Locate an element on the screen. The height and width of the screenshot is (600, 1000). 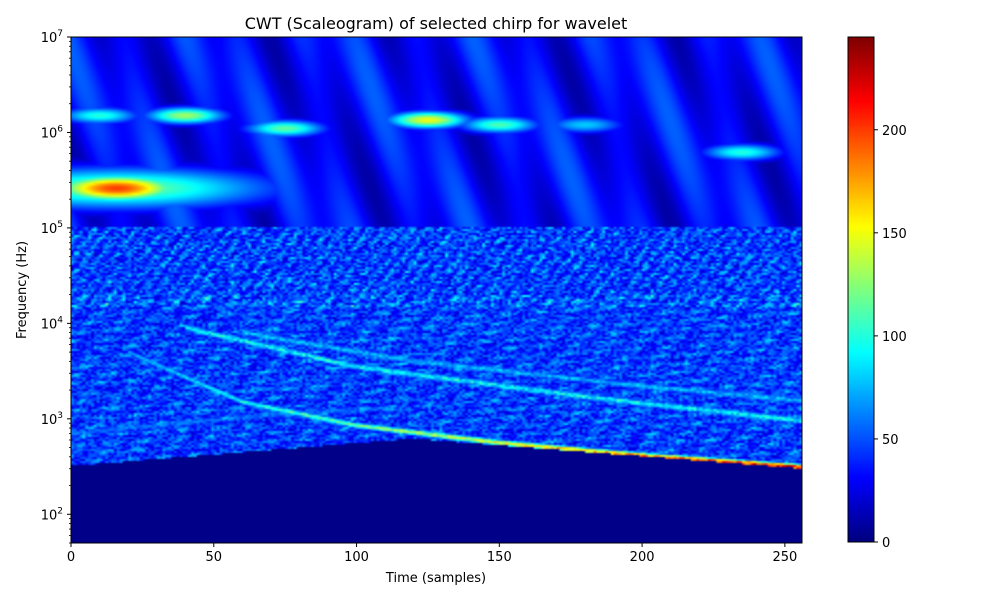
colorbar-frame is located at coordinates (861, 289).